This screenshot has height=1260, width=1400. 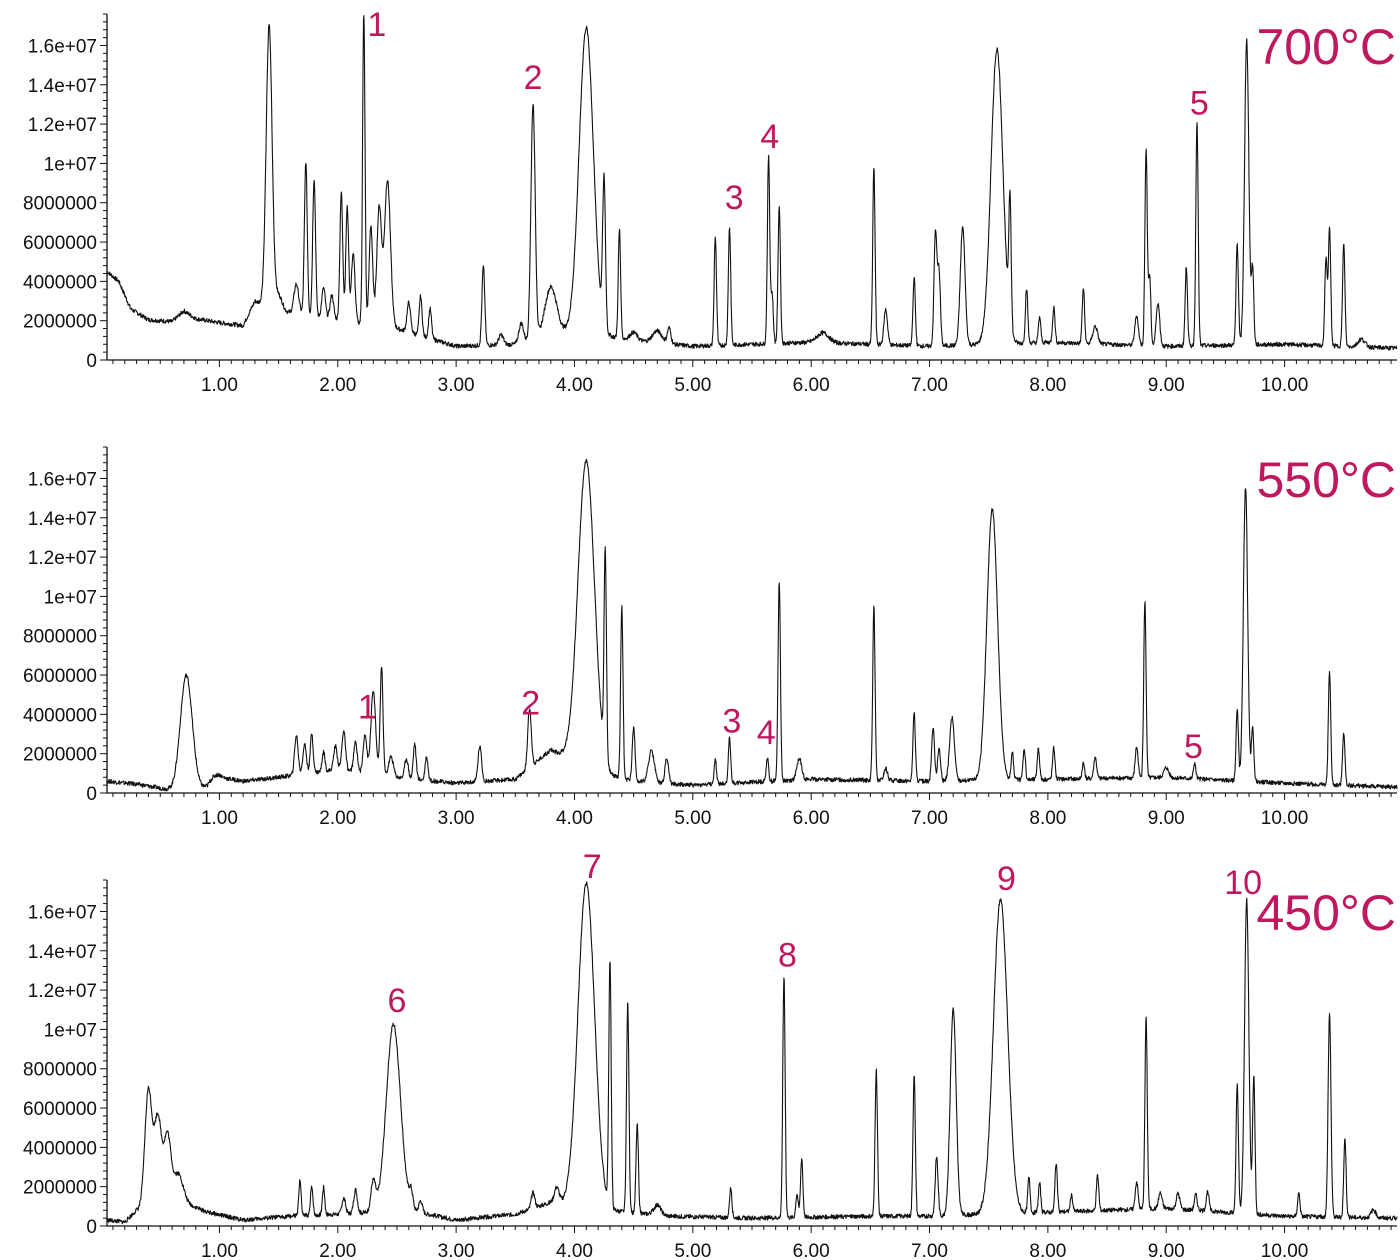 What do you see at coordinates (1326, 47) in the screenshot?
I see `temperature-label: 700°C` at bounding box center [1326, 47].